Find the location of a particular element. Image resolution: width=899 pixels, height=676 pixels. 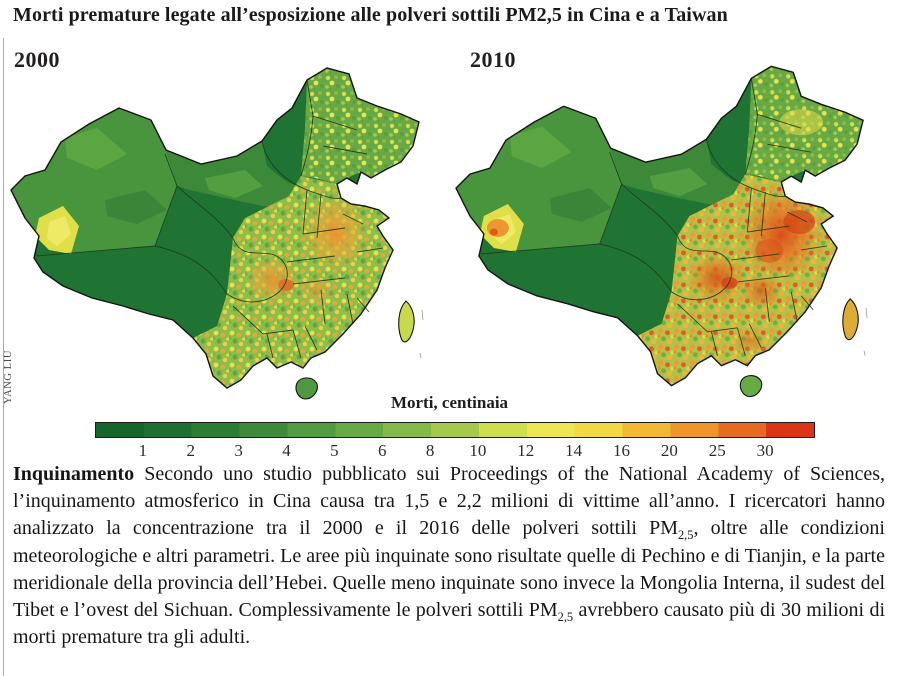

legend-tick: 10 is located at coordinates (478, 450).